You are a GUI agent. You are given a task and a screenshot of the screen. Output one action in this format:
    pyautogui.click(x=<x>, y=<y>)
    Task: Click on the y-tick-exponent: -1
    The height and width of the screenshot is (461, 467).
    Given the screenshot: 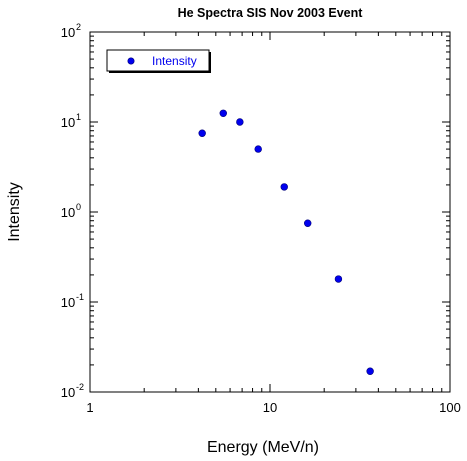 What is the action you would take?
    pyautogui.click(x=80, y=297)
    